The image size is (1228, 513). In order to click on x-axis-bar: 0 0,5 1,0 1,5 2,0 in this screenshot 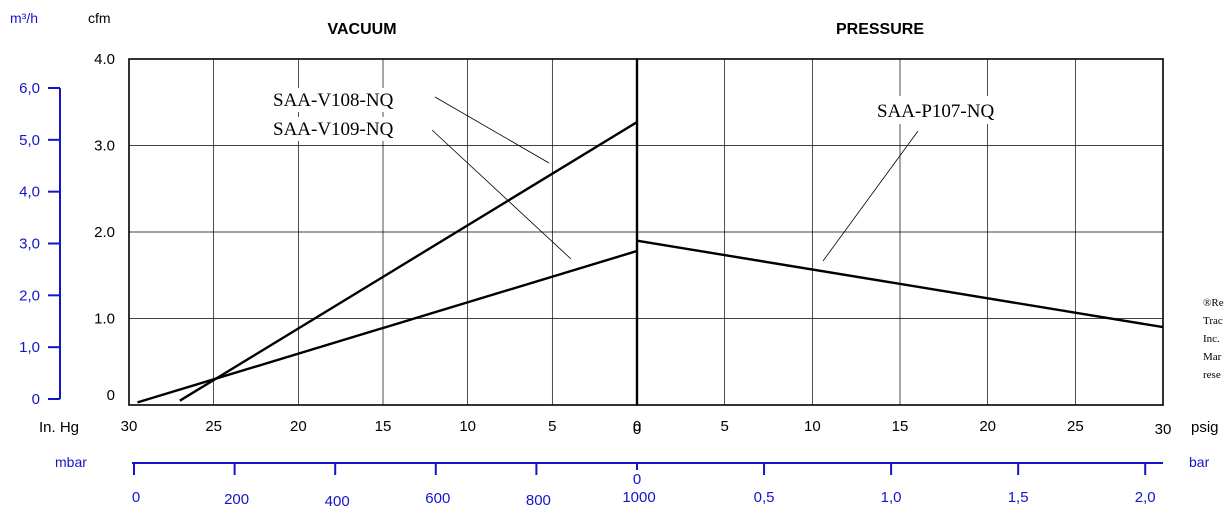, I will do `click(894, 484)`.